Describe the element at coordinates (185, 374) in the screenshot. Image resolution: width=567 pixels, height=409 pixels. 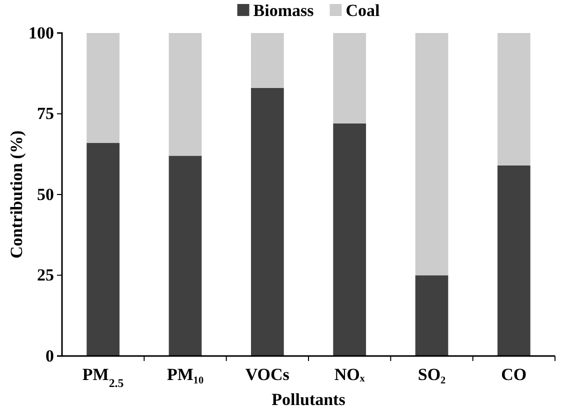
I see `x-tick-label: PM₁₀` at that location.